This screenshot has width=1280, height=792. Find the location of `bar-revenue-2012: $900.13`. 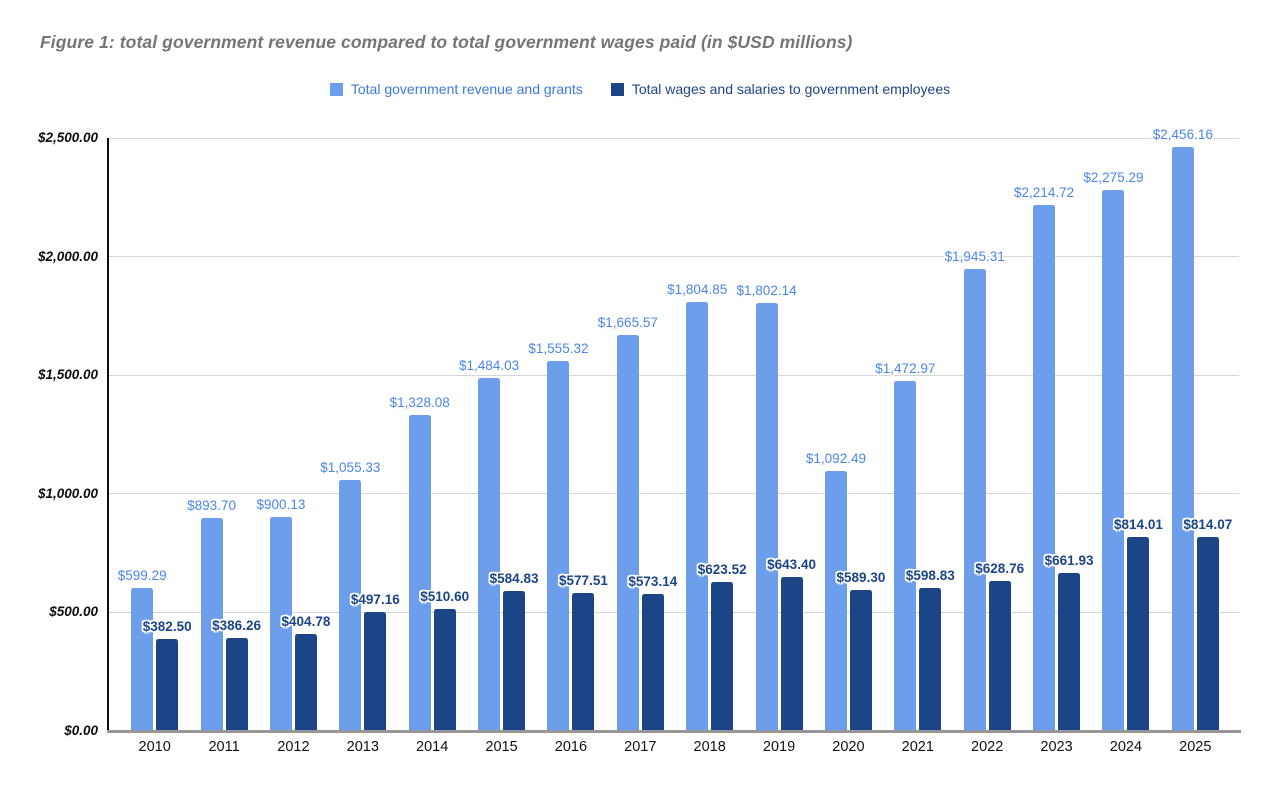

bar-revenue-2012: $900.13 is located at coordinates (281, 613).